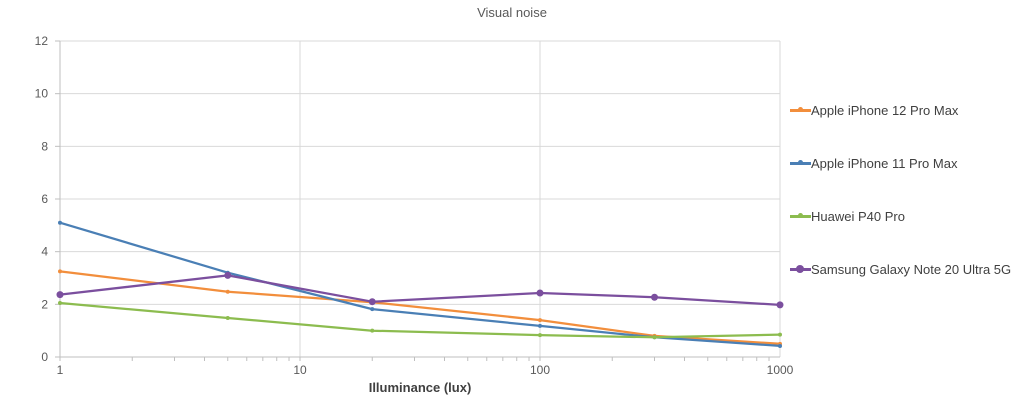 The image size is (1024, 404). I want to click on y-tick-label: 4, so click(44, 252).